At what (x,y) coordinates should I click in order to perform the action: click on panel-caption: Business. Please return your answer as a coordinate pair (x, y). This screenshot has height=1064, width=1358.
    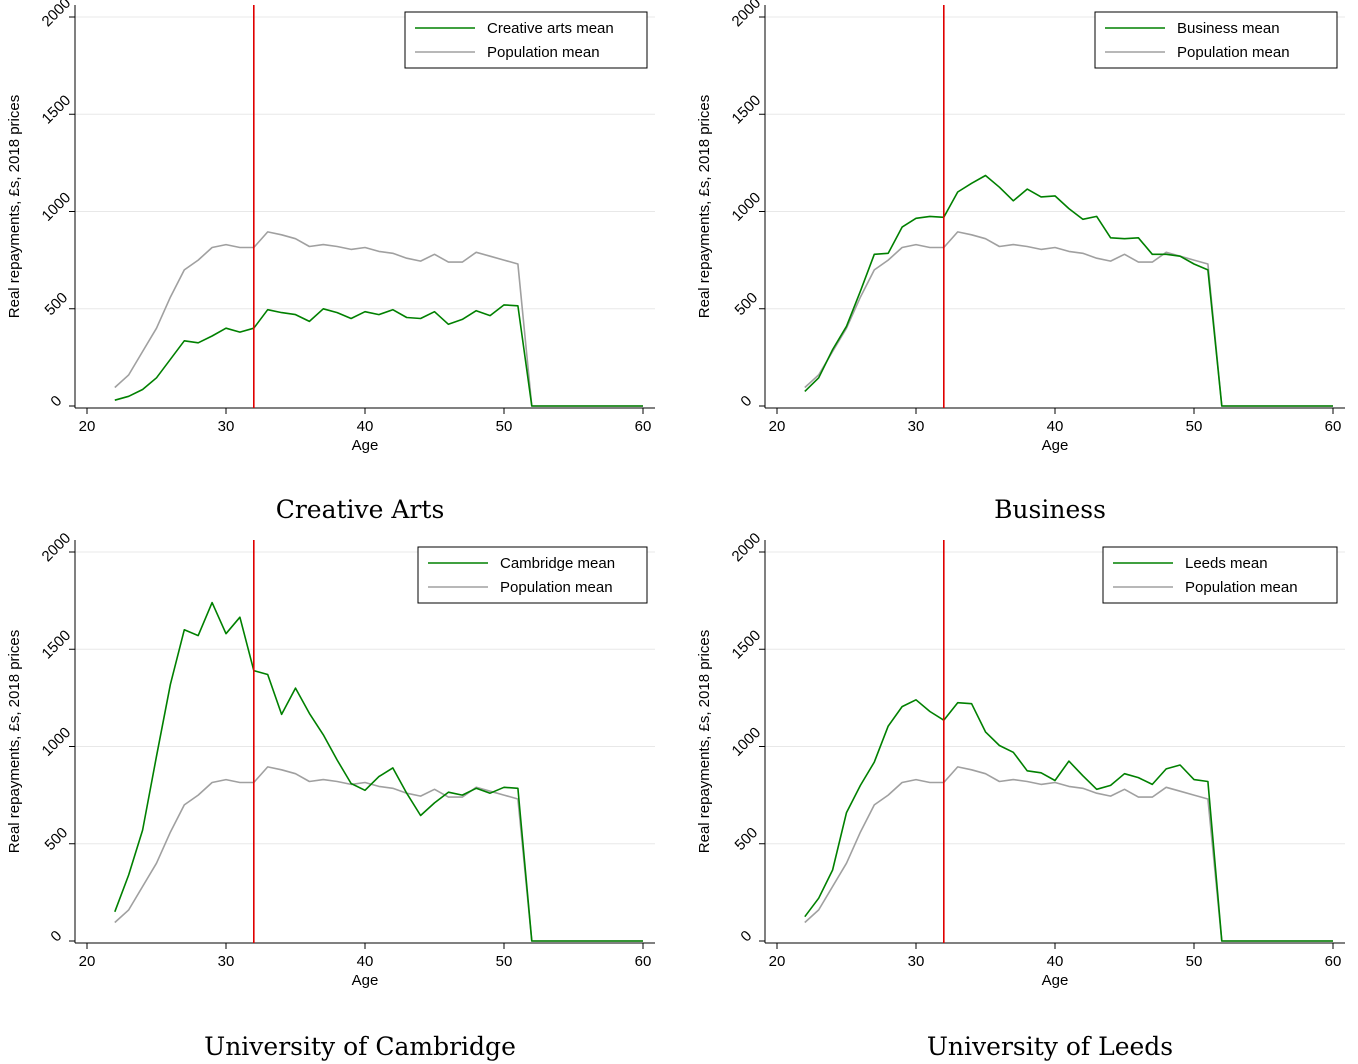
    Looking at the image, I should click on (1050, 509).